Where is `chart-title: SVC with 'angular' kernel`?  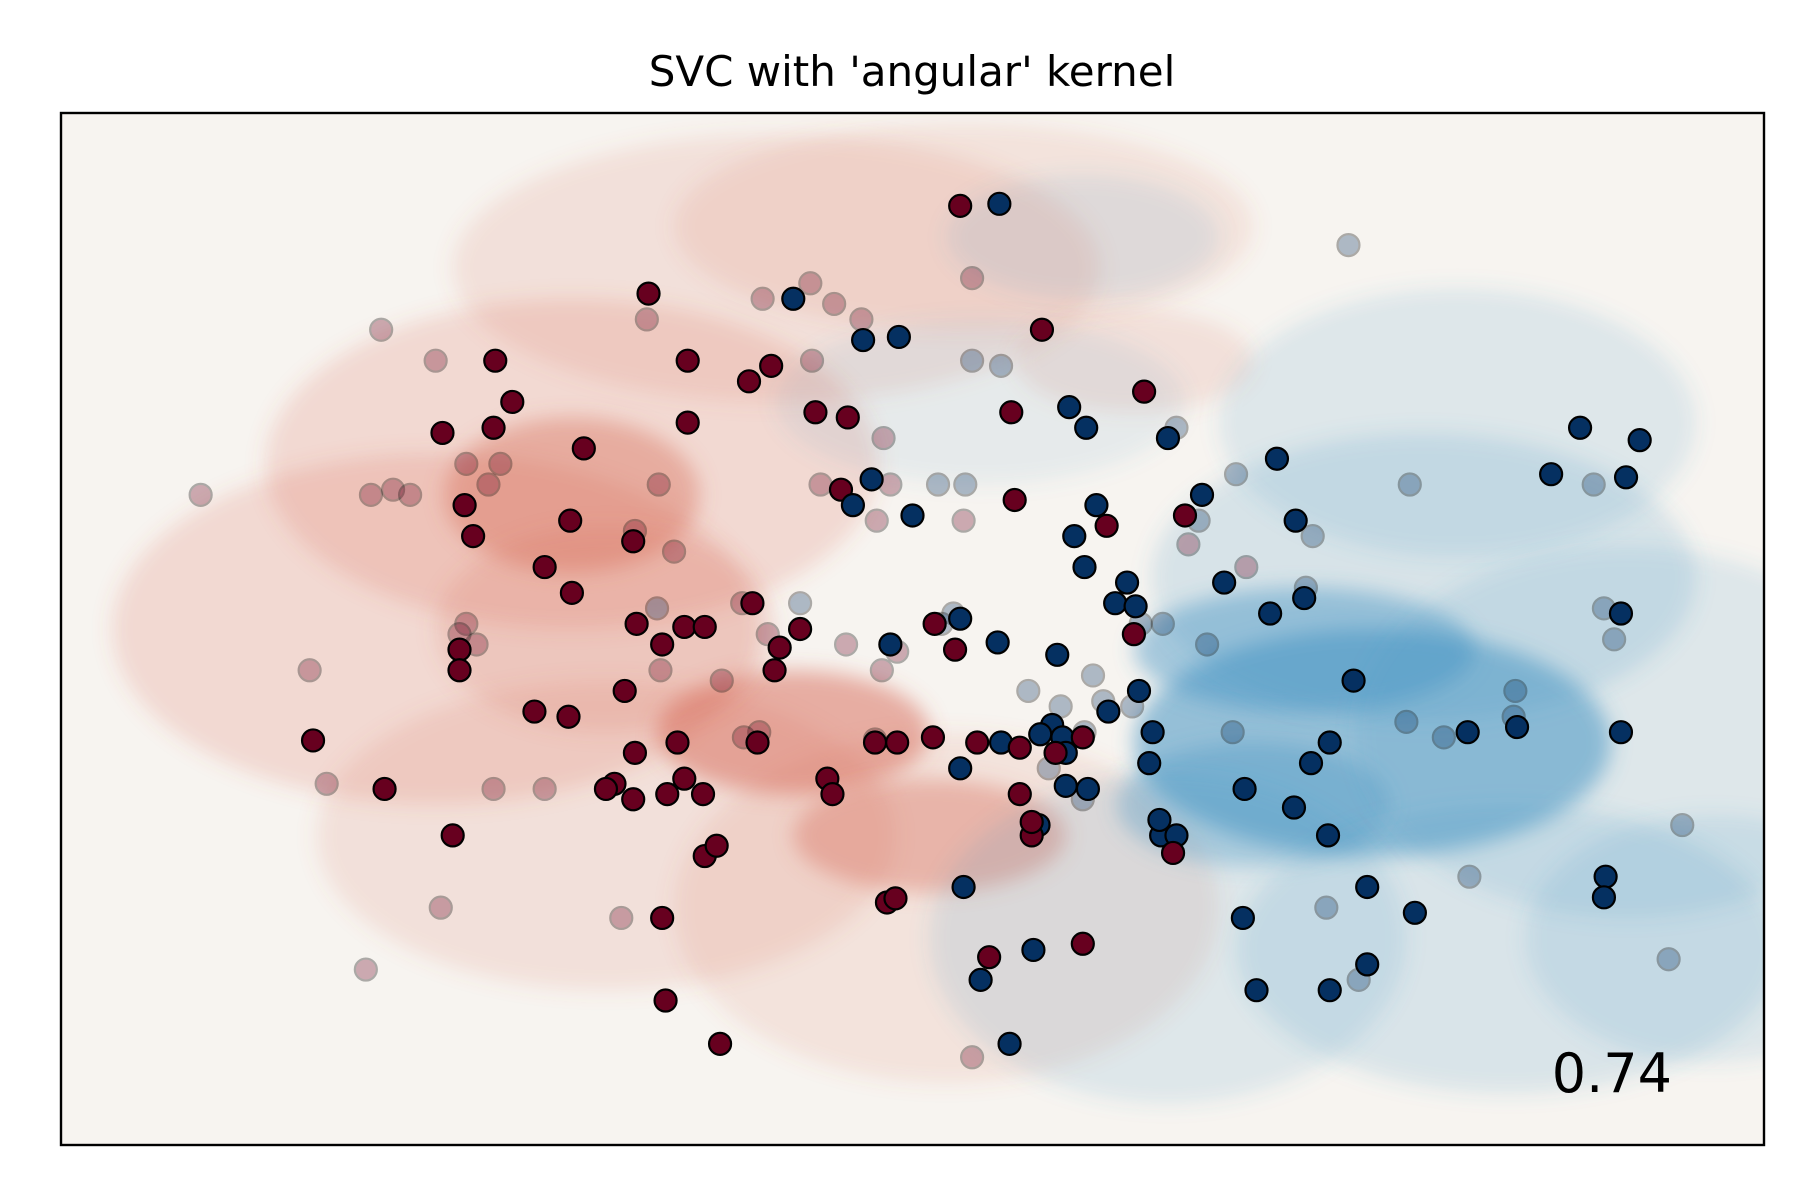
chart-title: SVC with 'angular' kernel is located at coordinates (912, 71).